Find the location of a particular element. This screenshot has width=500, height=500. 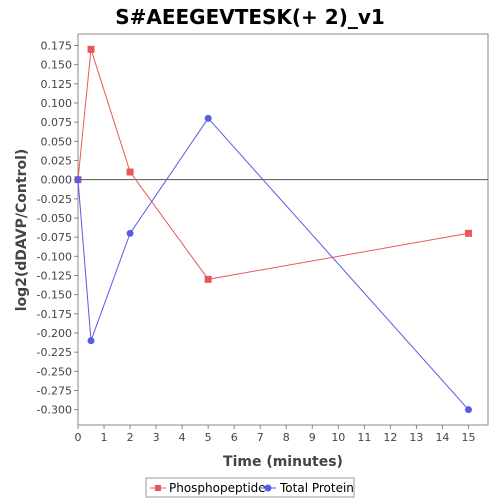

x-tick-label: 2 is located at coordinates (130, 437).